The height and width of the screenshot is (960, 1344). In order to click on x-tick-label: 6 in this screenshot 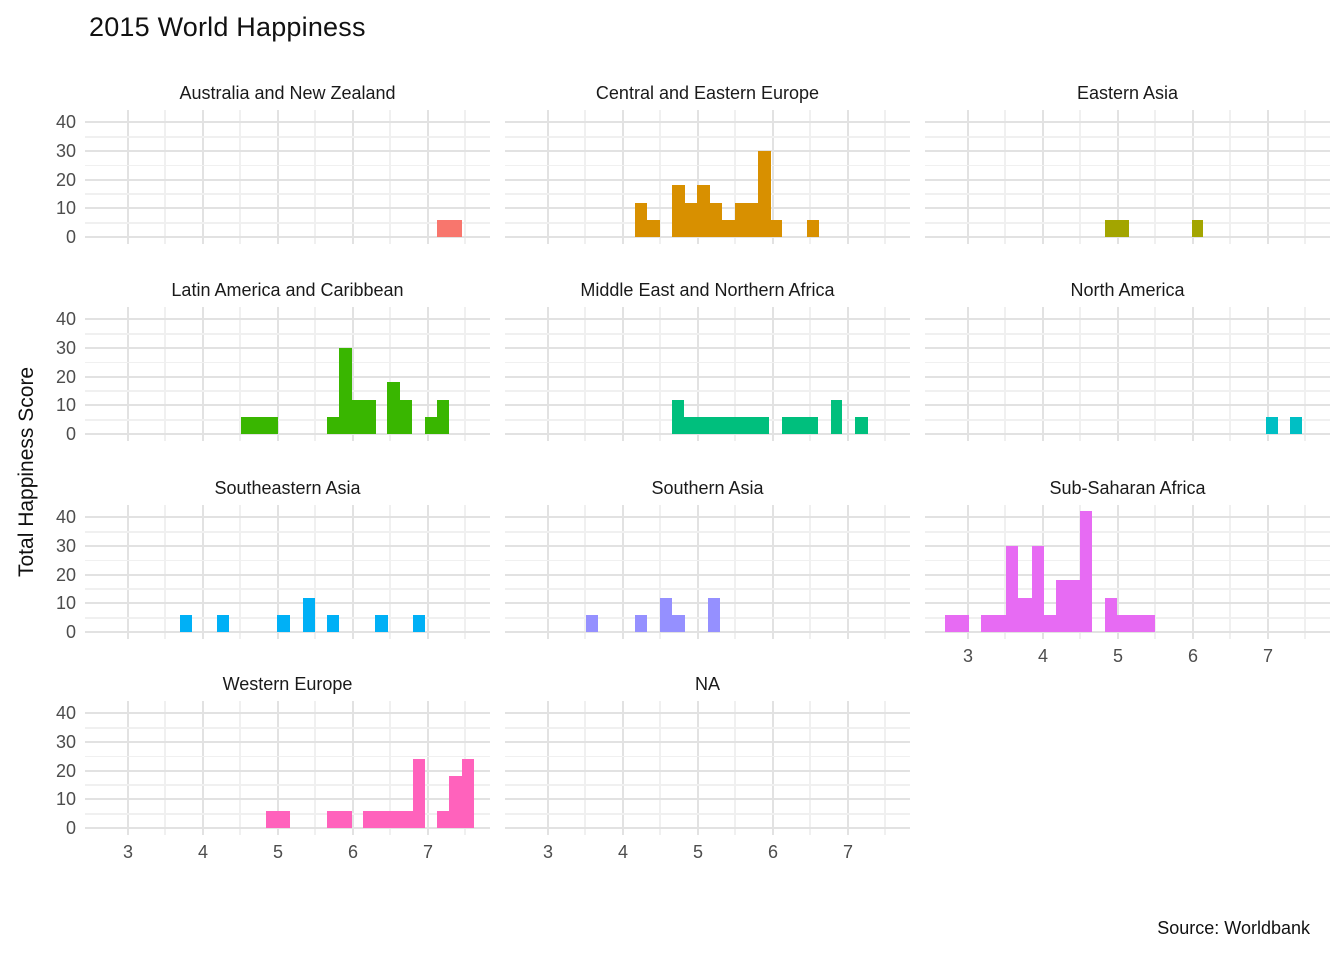, I will do `click(352, 852)`.